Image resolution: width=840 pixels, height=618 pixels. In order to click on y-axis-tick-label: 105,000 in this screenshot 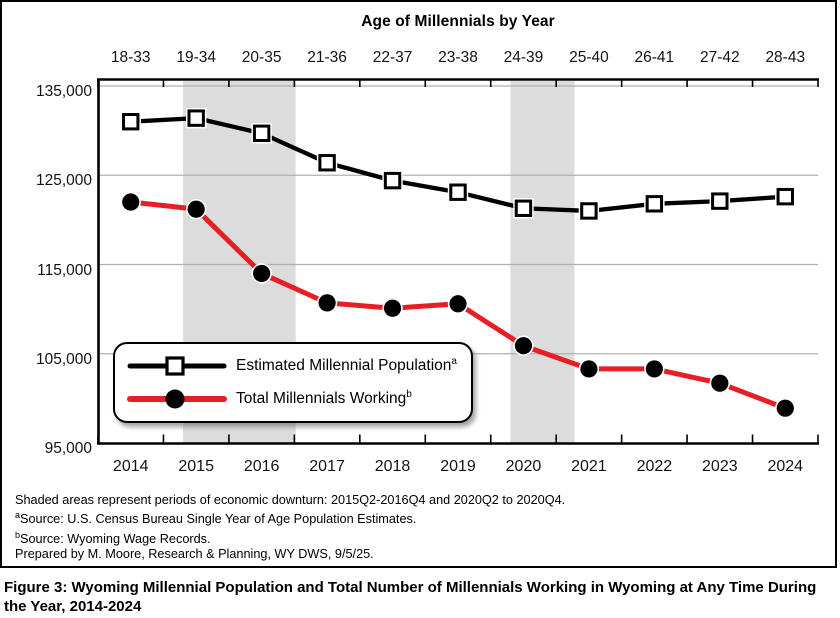, I will do `click(63, 359)`.